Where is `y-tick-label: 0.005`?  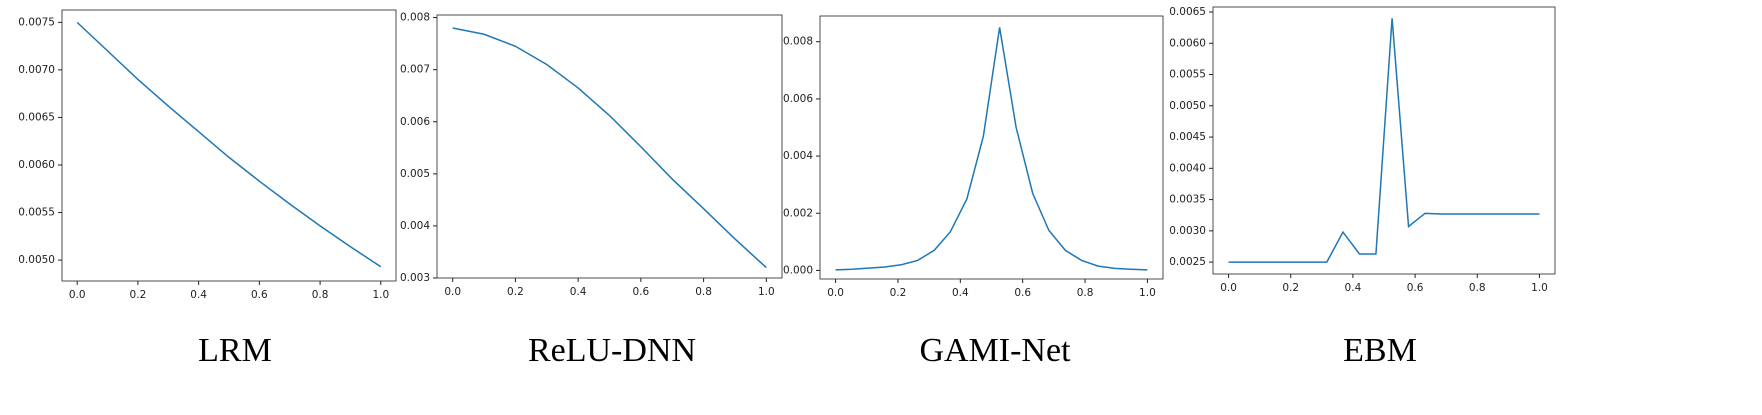 y-tick-label: 0.005 is located at coordinates (415, 174).